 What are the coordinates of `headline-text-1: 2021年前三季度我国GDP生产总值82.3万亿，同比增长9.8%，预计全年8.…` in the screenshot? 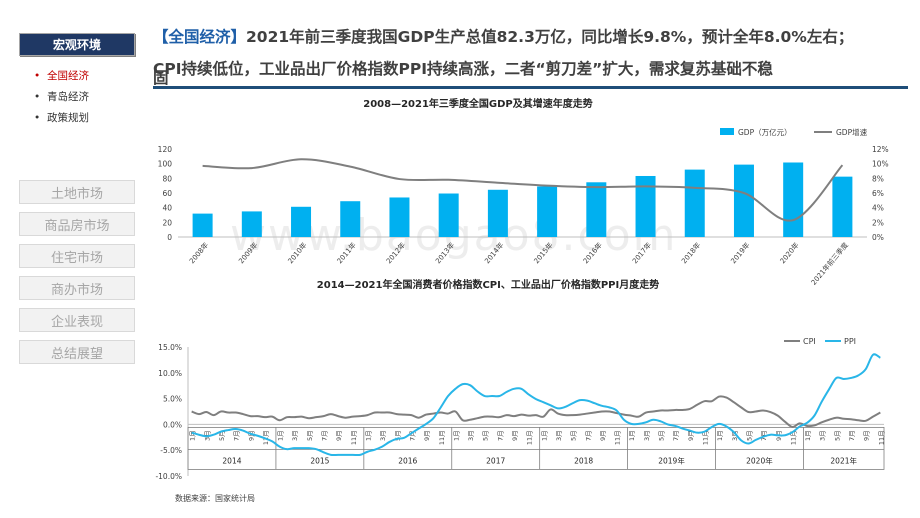 It's located at (550, 37).